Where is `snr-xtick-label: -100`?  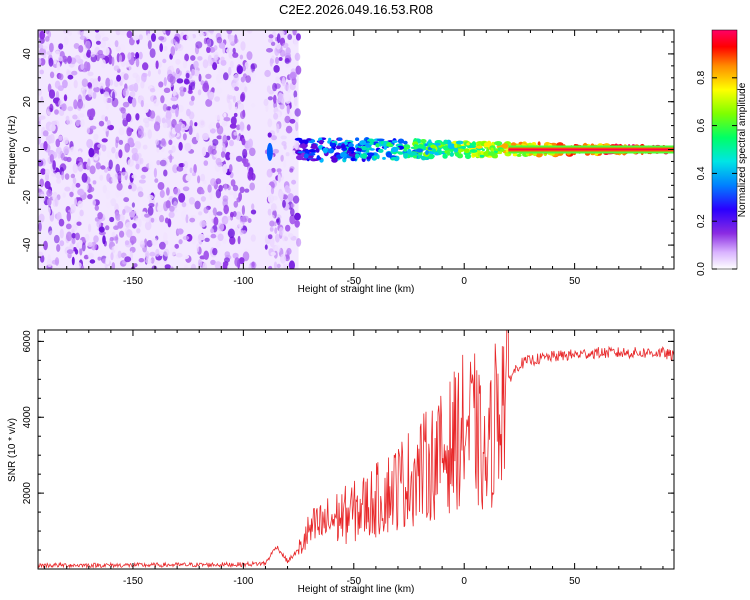
snr-xtick-label: -100 is located at coordinates (243, 581).